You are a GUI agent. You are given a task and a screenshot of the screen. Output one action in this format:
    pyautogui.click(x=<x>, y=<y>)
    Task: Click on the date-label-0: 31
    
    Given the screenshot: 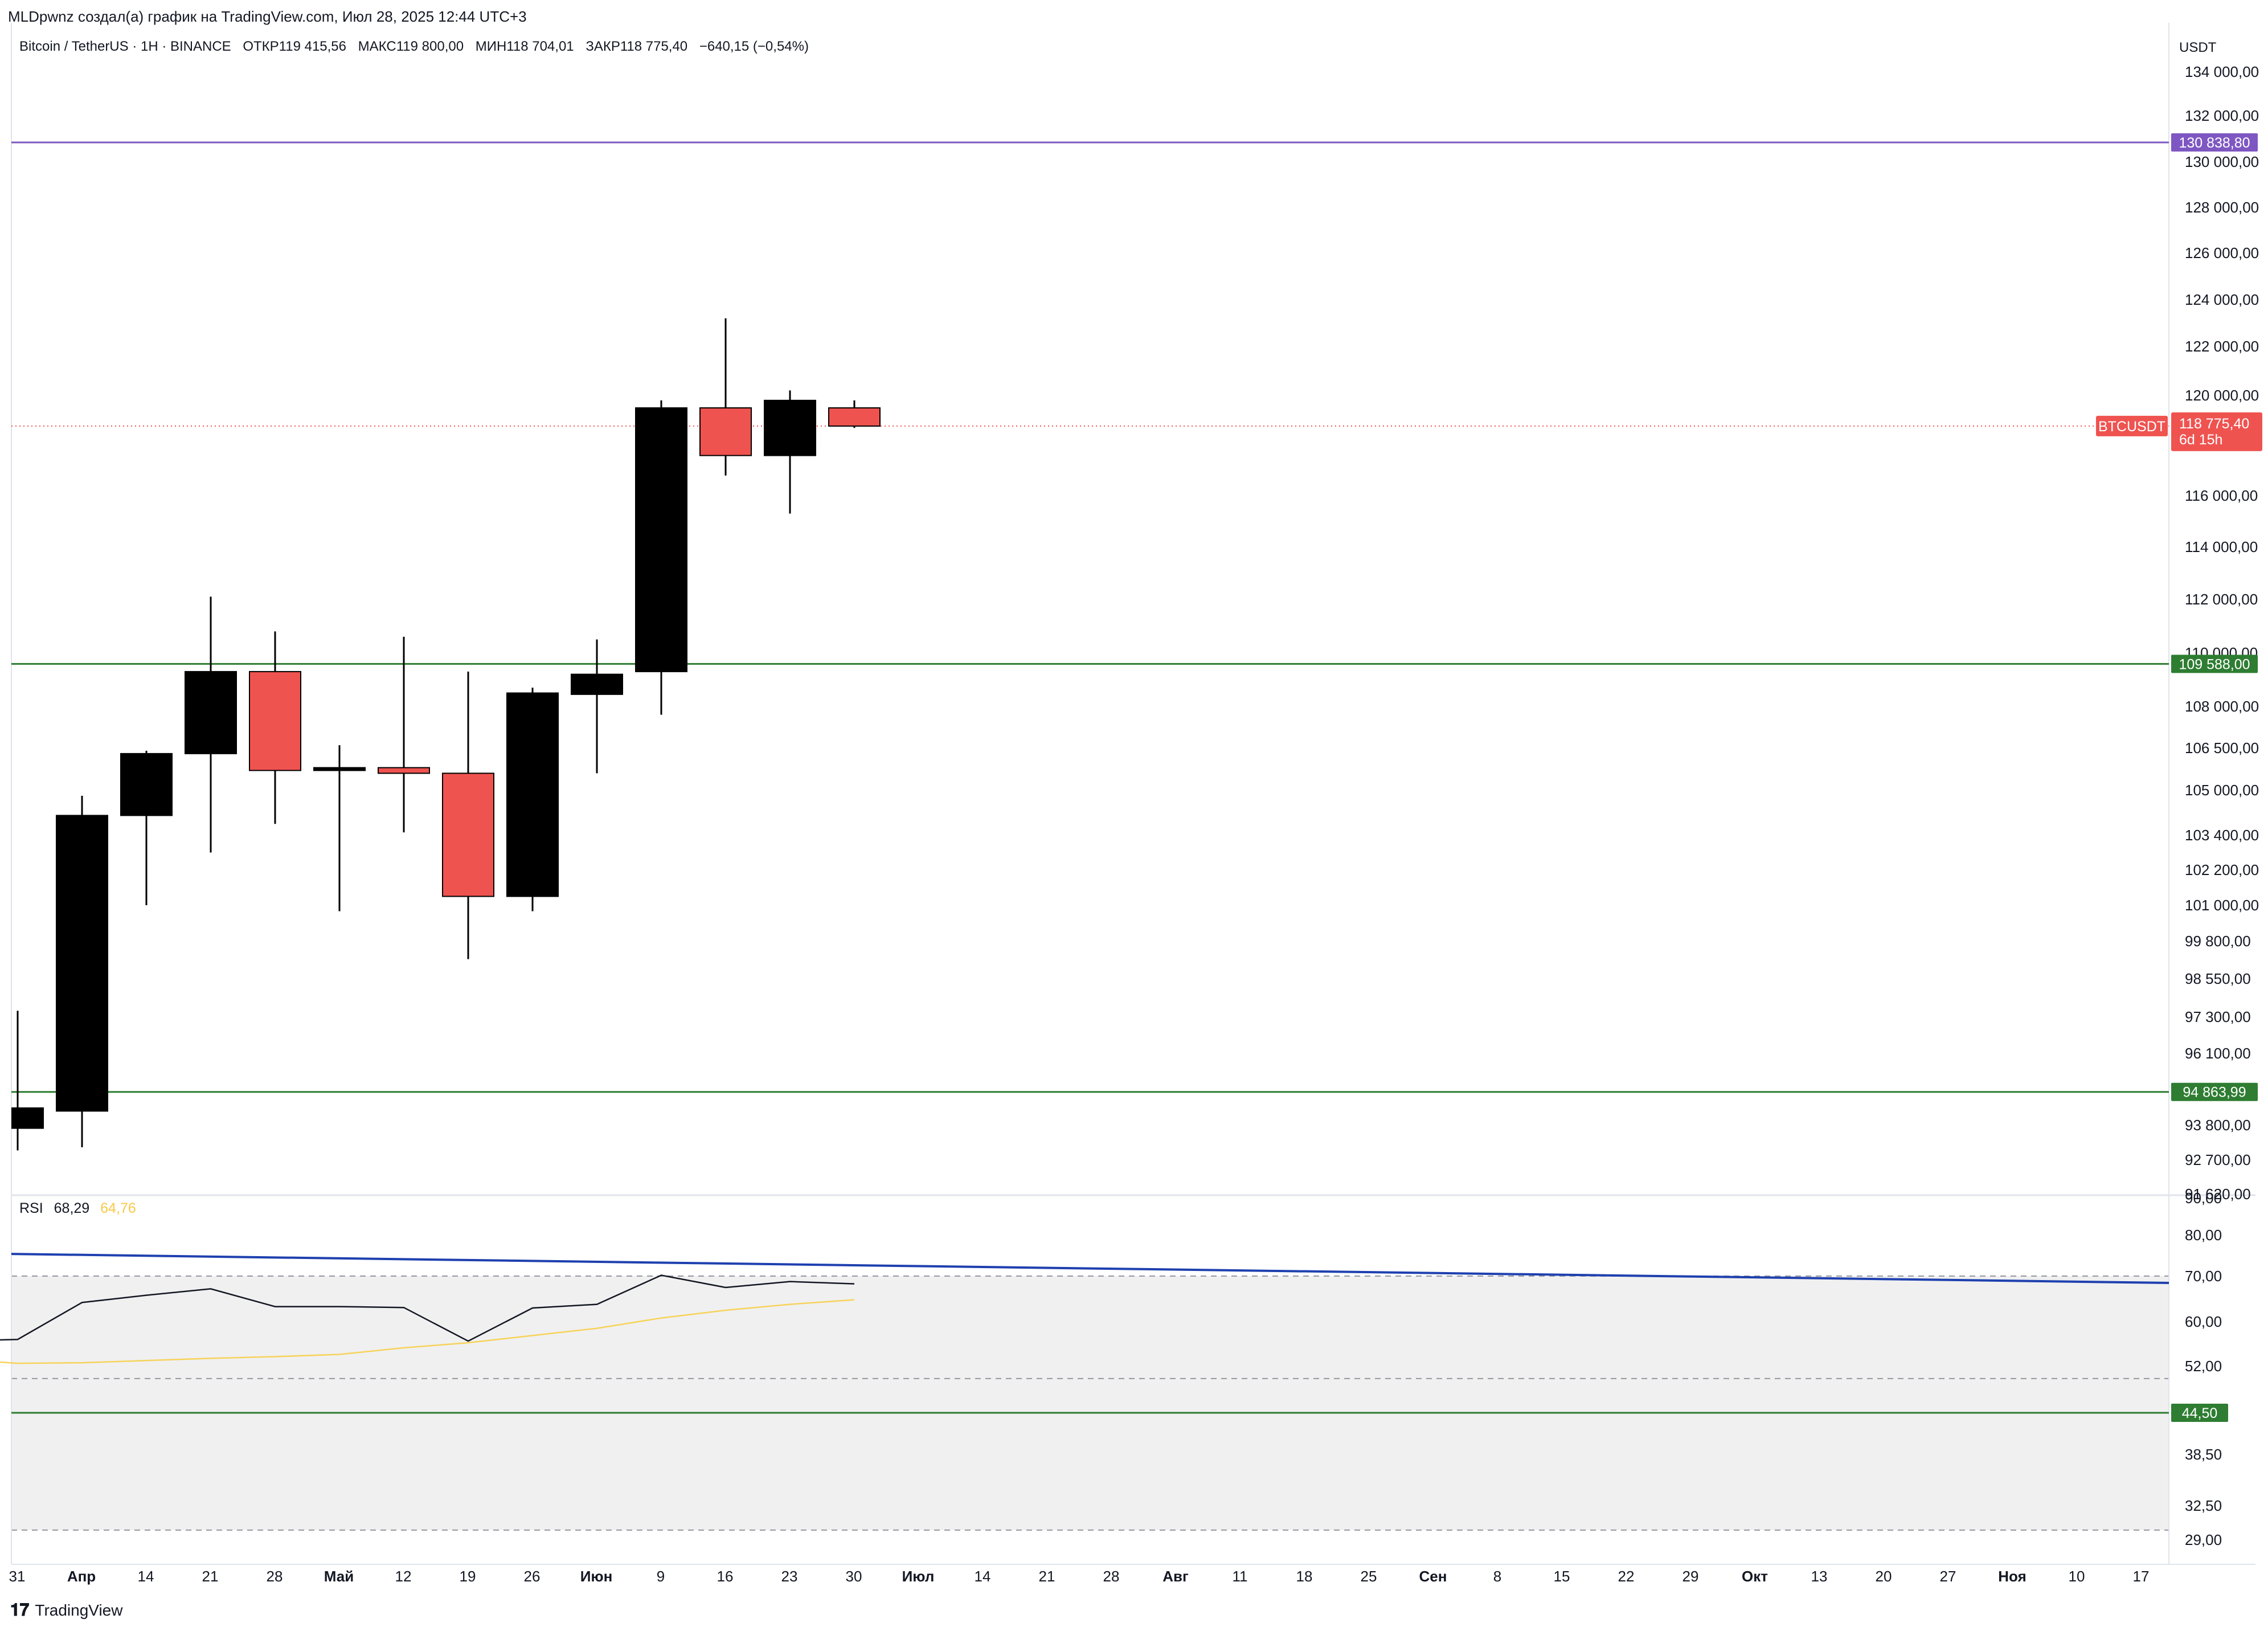 What is the action you would take?
    pyautogui.click(x=17, y=1576)
    